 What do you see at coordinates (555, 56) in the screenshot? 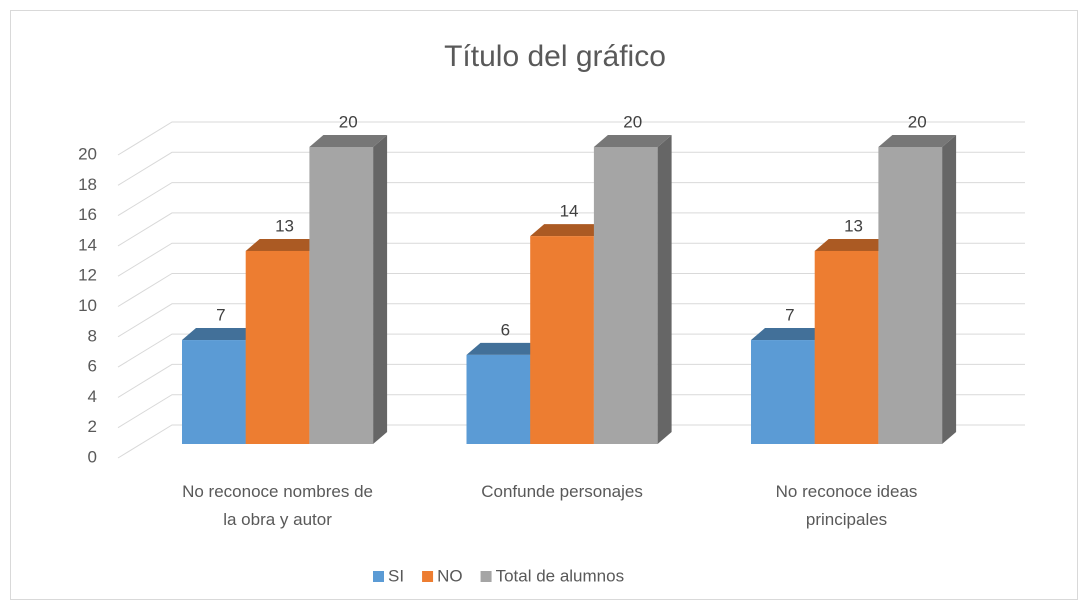
I see `chart-title: Título del gráfico` at bounding box center [555, 56].